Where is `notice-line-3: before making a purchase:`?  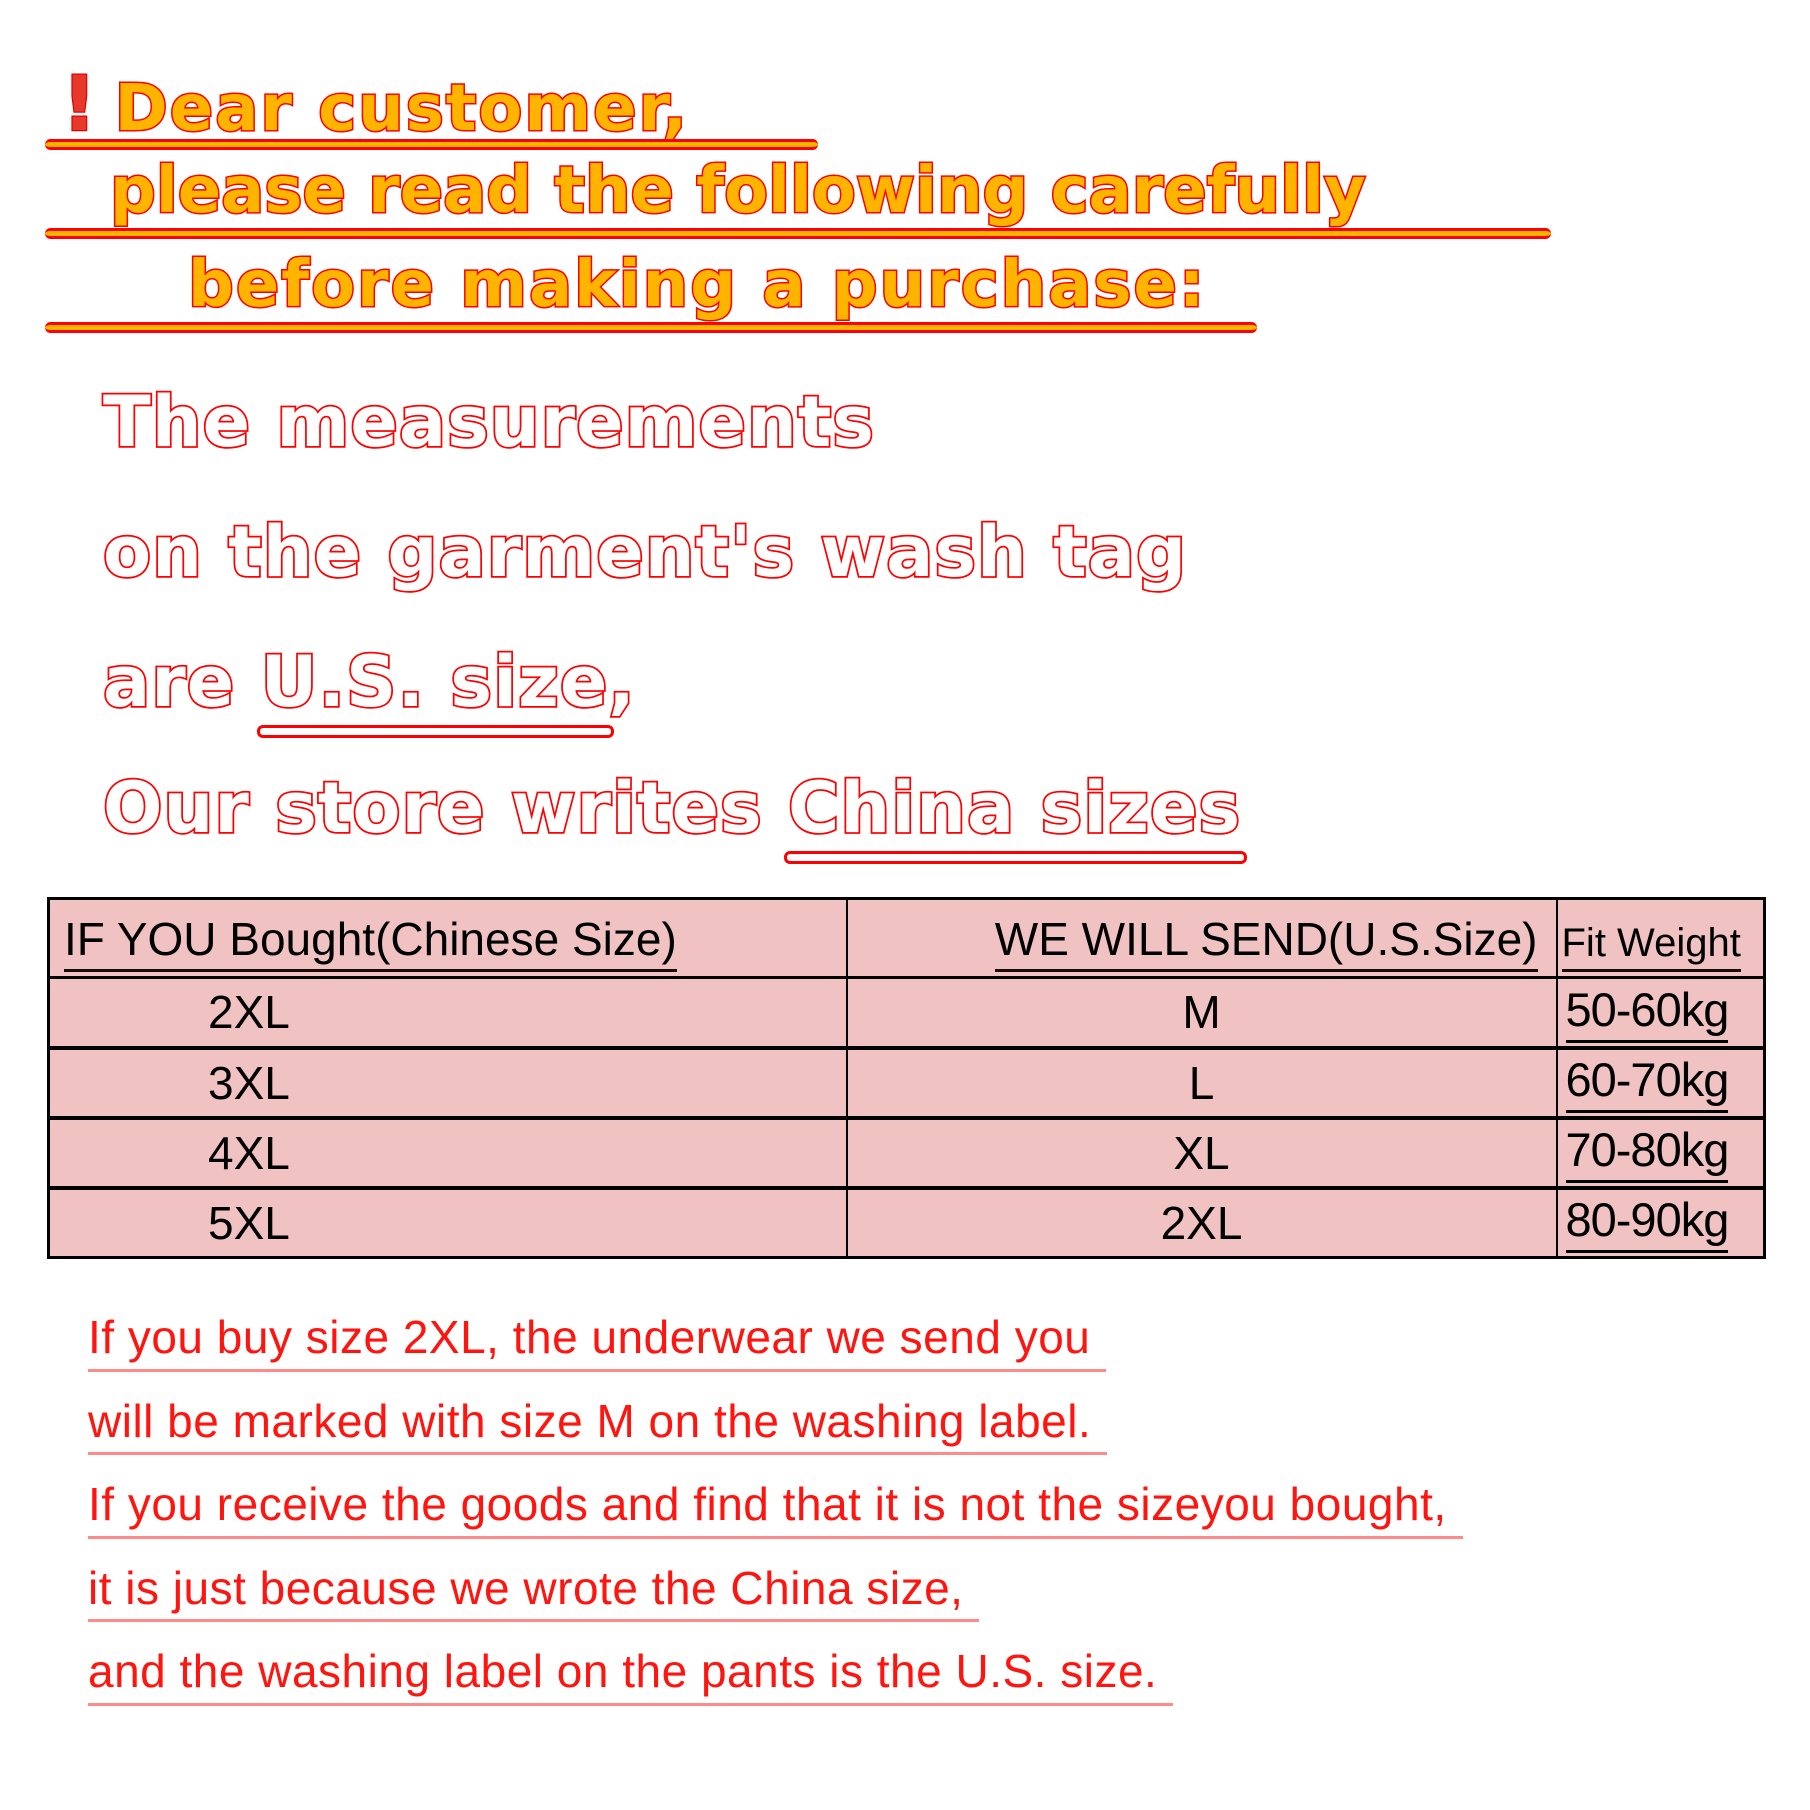
notice-line-3: before making a purchase: is located at coordinates (697, 285).